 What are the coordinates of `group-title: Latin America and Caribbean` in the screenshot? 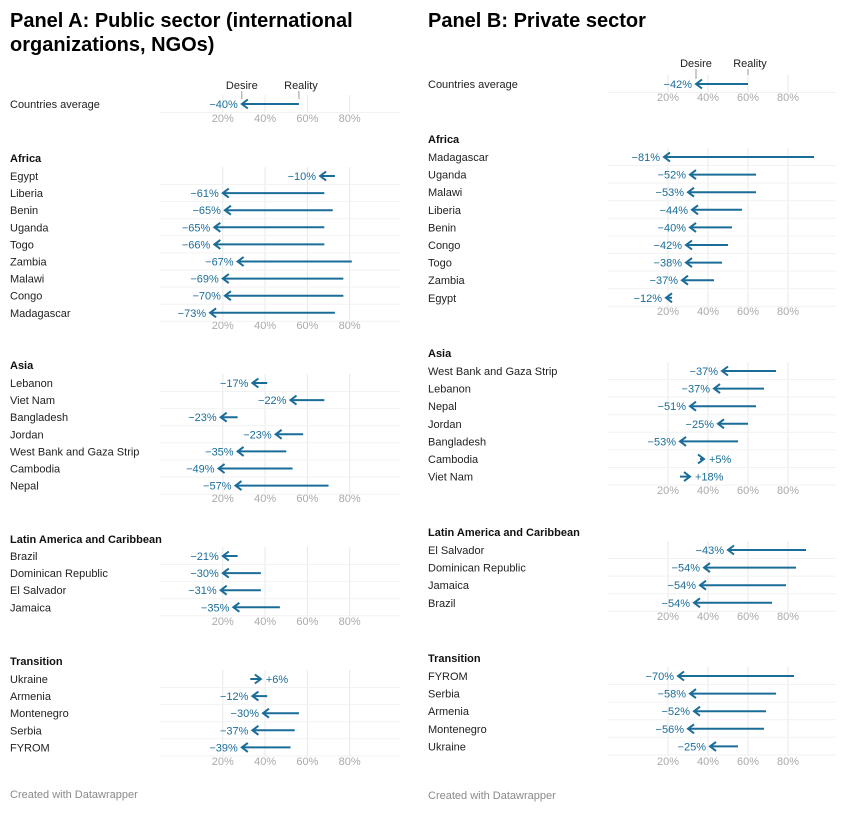 It's located at (86, 540).